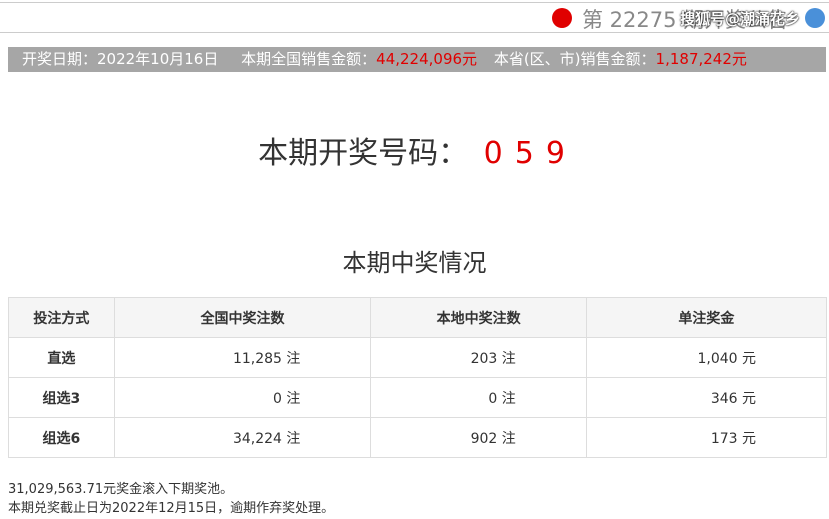 The width and height of the screenshot is (829, 519). I want to click on draw-date: 开奖日期：2022年10月16日, so click(120, 59).